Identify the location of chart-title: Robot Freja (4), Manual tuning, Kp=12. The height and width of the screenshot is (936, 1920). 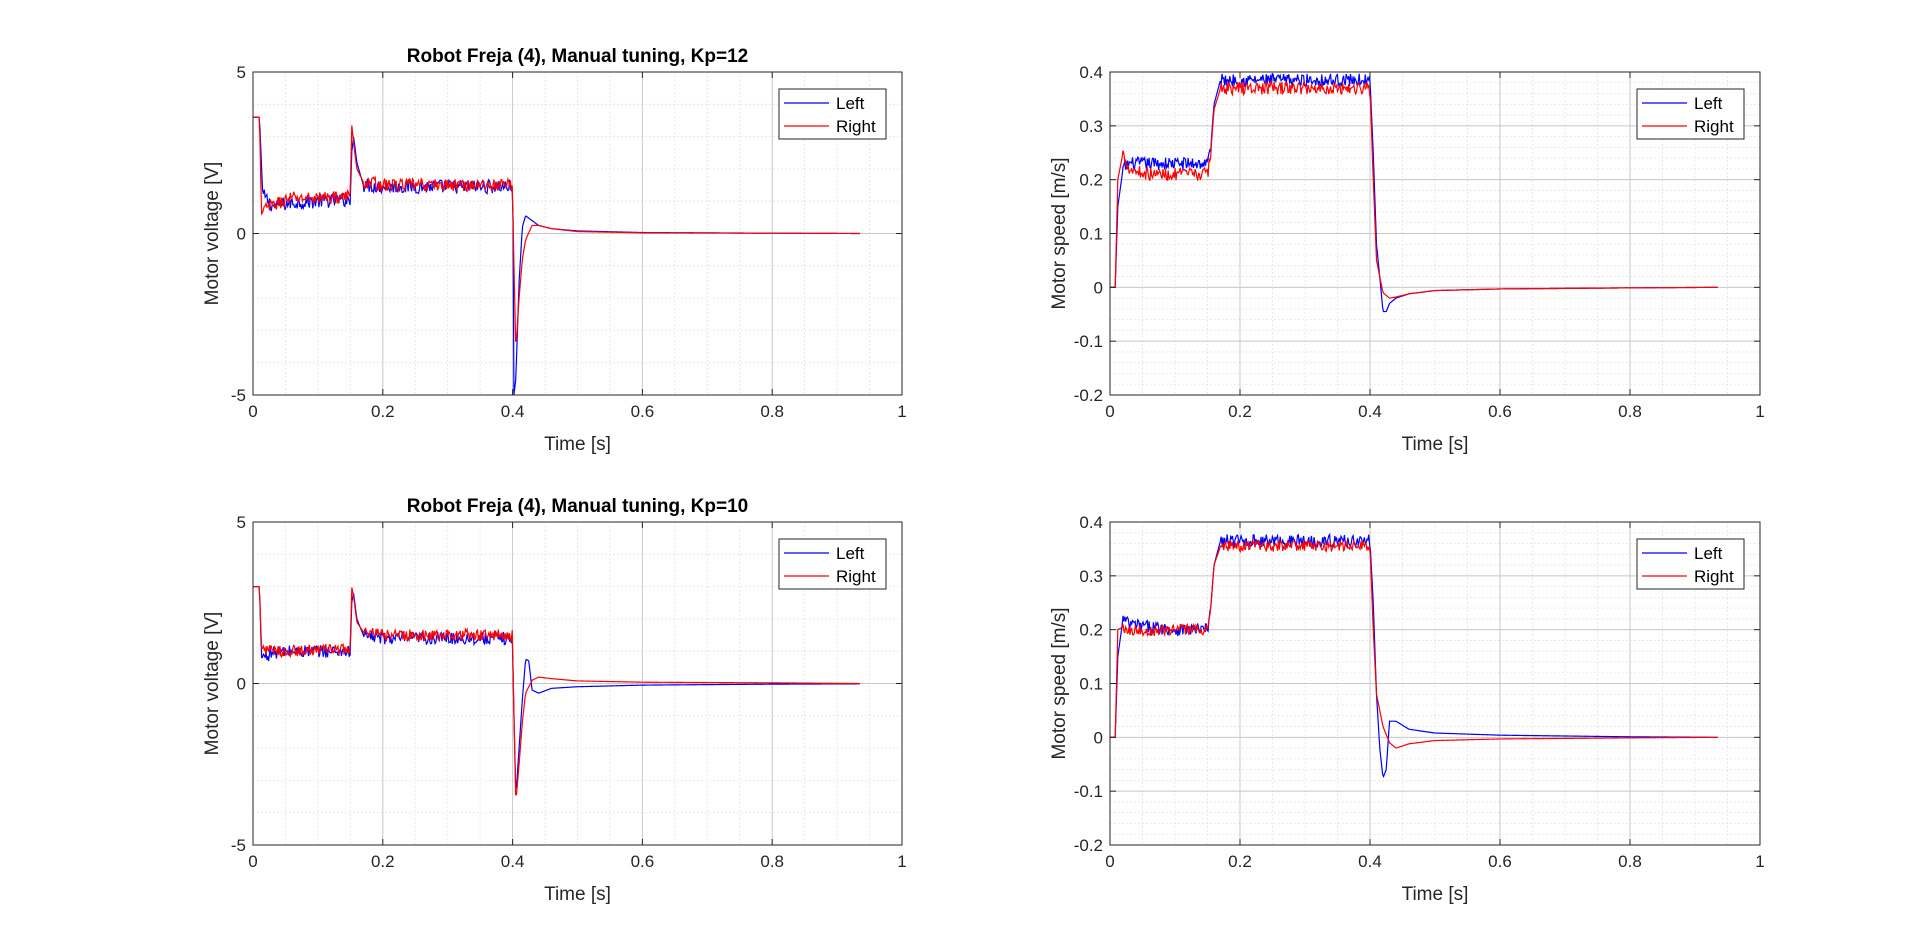
(578, 56).